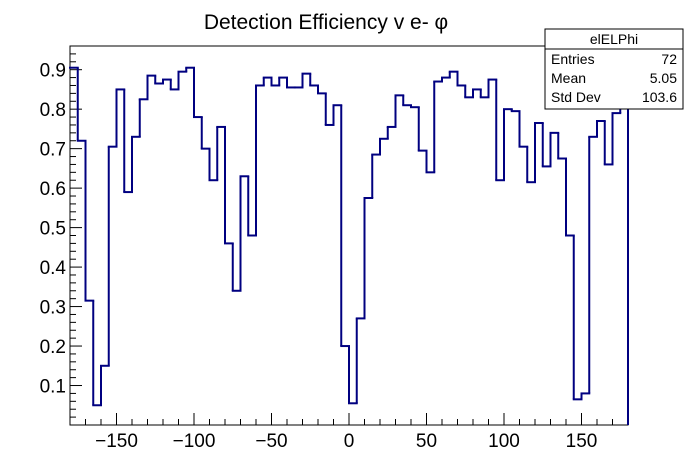 The image size is (698, 476). What do you see at coordinates (573, 59) in the screenshot?
I see `stats-box-label: Entries` at bounding box center [573, 59].